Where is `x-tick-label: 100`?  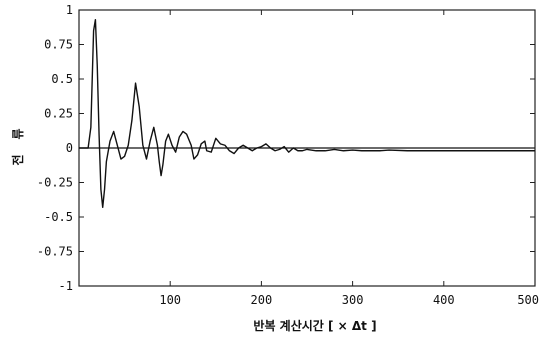 x-tick-label: 100 is located at coordinates (170, 300).